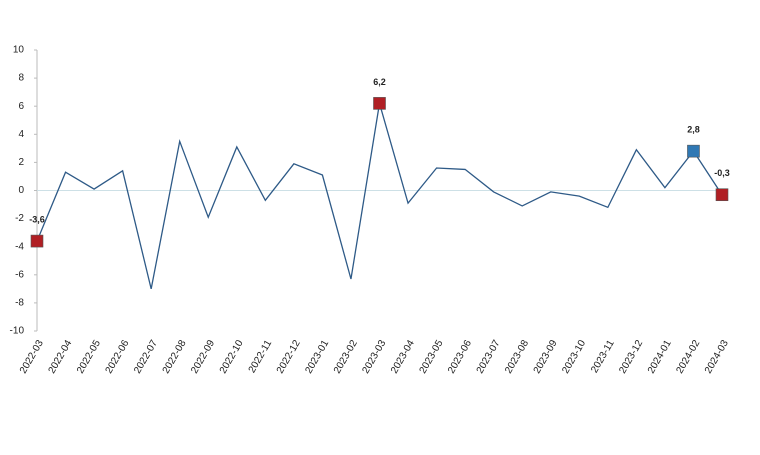 This screenshot has height=455, width=760. I want to click on y-tick-label: 2, so click(21, 162).